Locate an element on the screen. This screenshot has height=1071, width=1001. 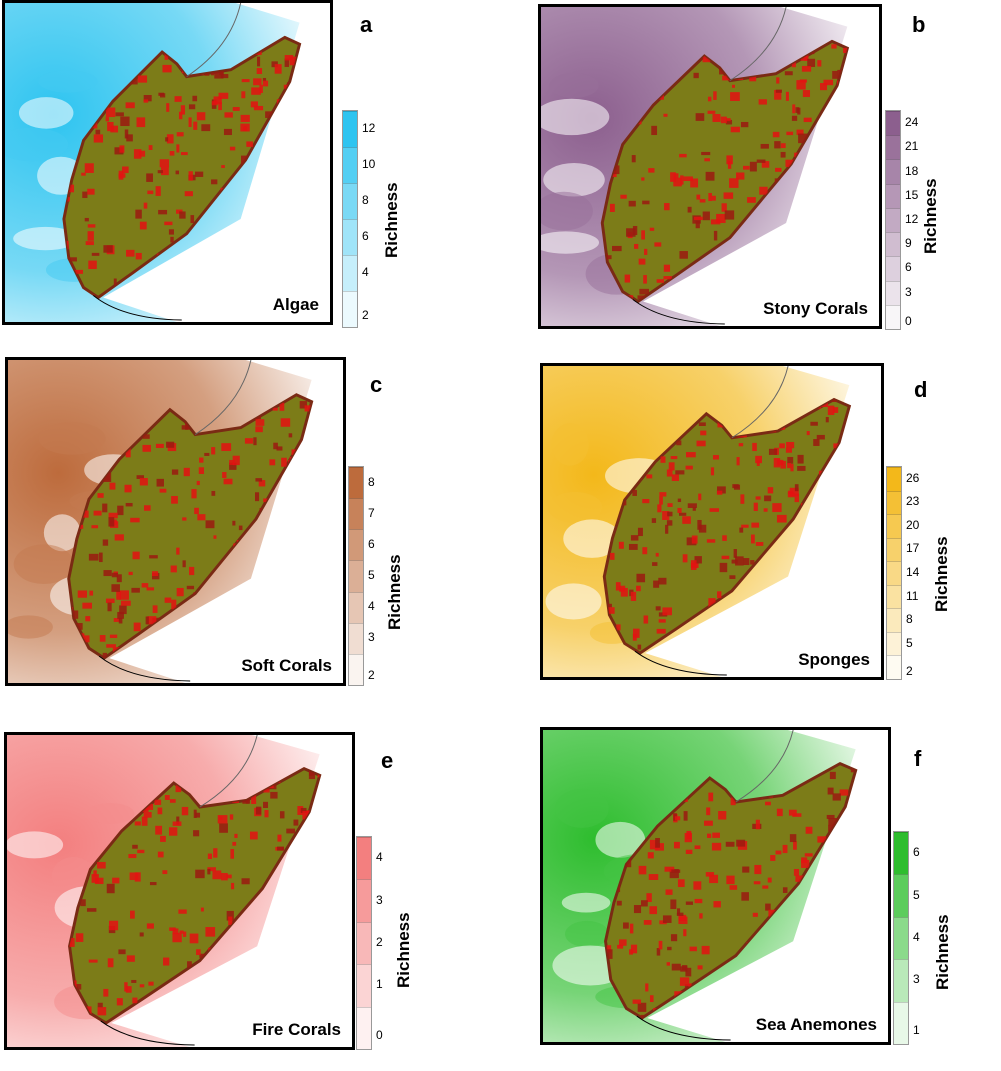
legend-tick-label: 24 is located at coordinates (912, 122).